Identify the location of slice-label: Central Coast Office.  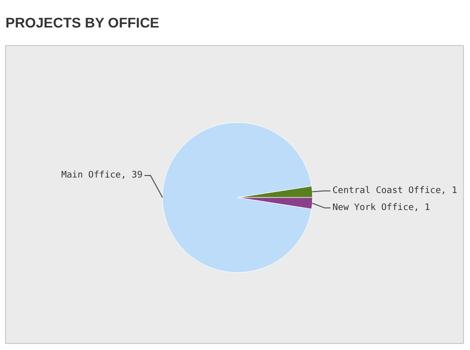
(386, 191).